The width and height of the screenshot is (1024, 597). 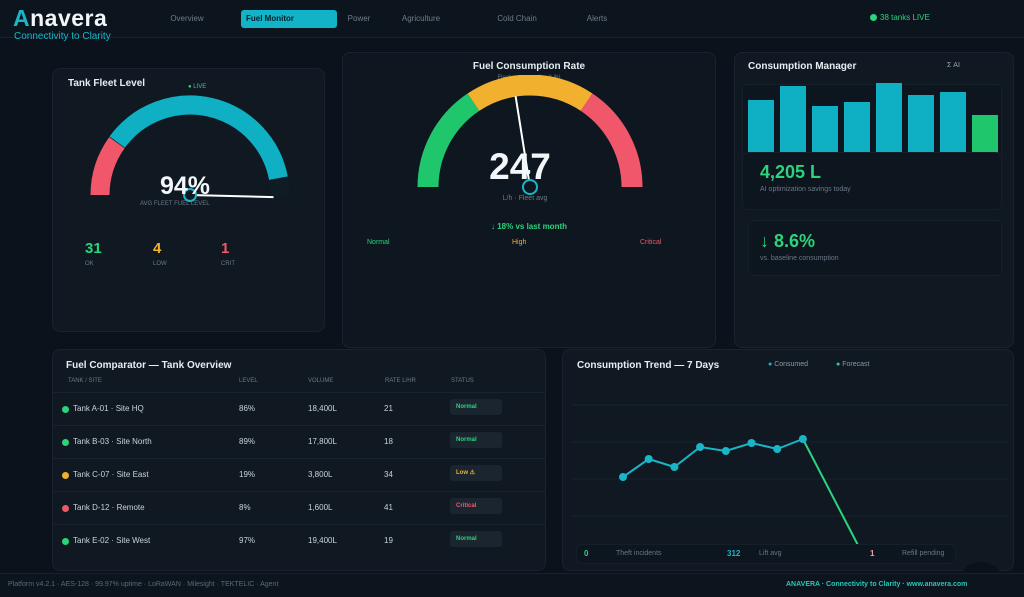 What do you see at coordinates (149, 365) in the screenshot?
I see `fuel-table-title: Fuel Comparator — Tank Overview` at bounding box center [149, 365].